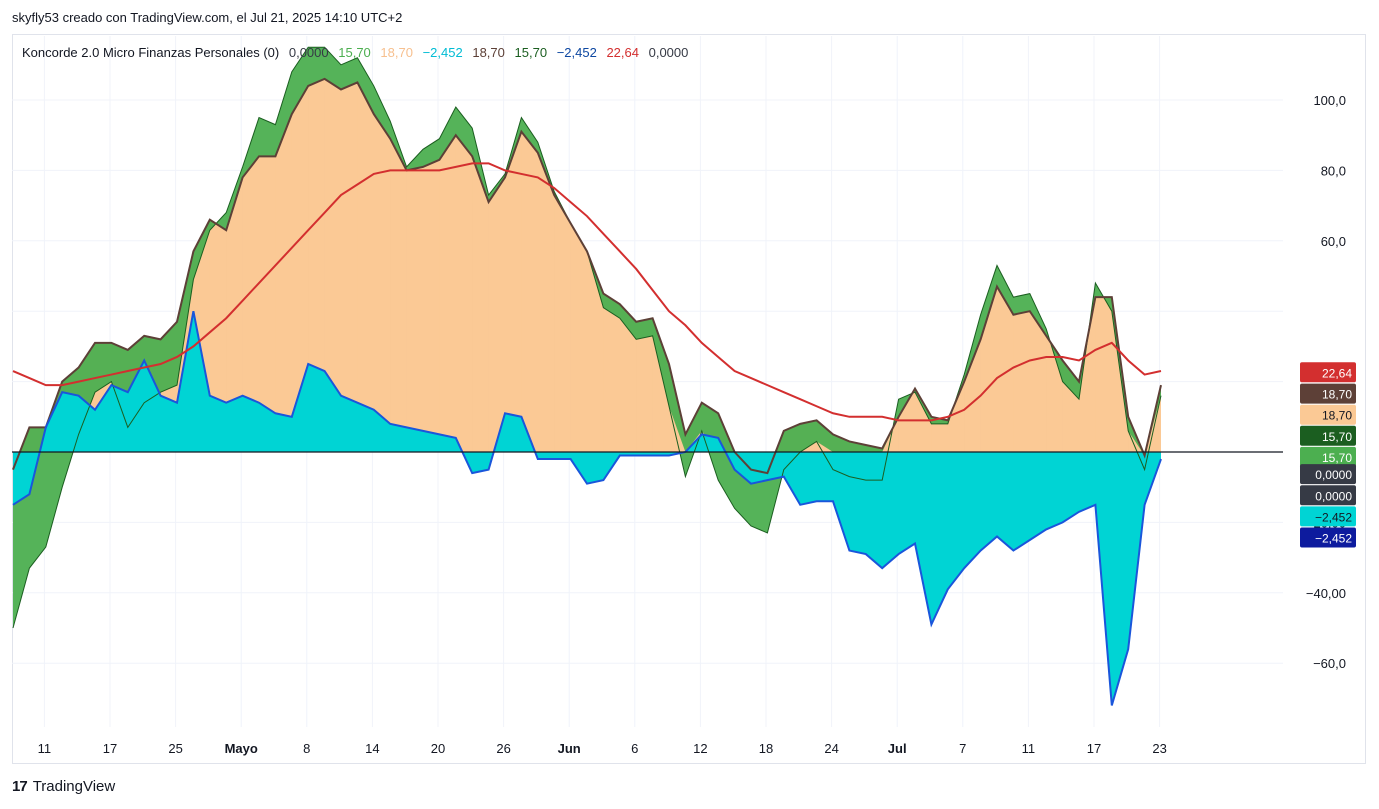 The image size is (1379, 809). What do you see at coordinates (1329, 100) in the screenshot?
I see `y-tick-label: 100,0` at bounding box center [1329, 100].